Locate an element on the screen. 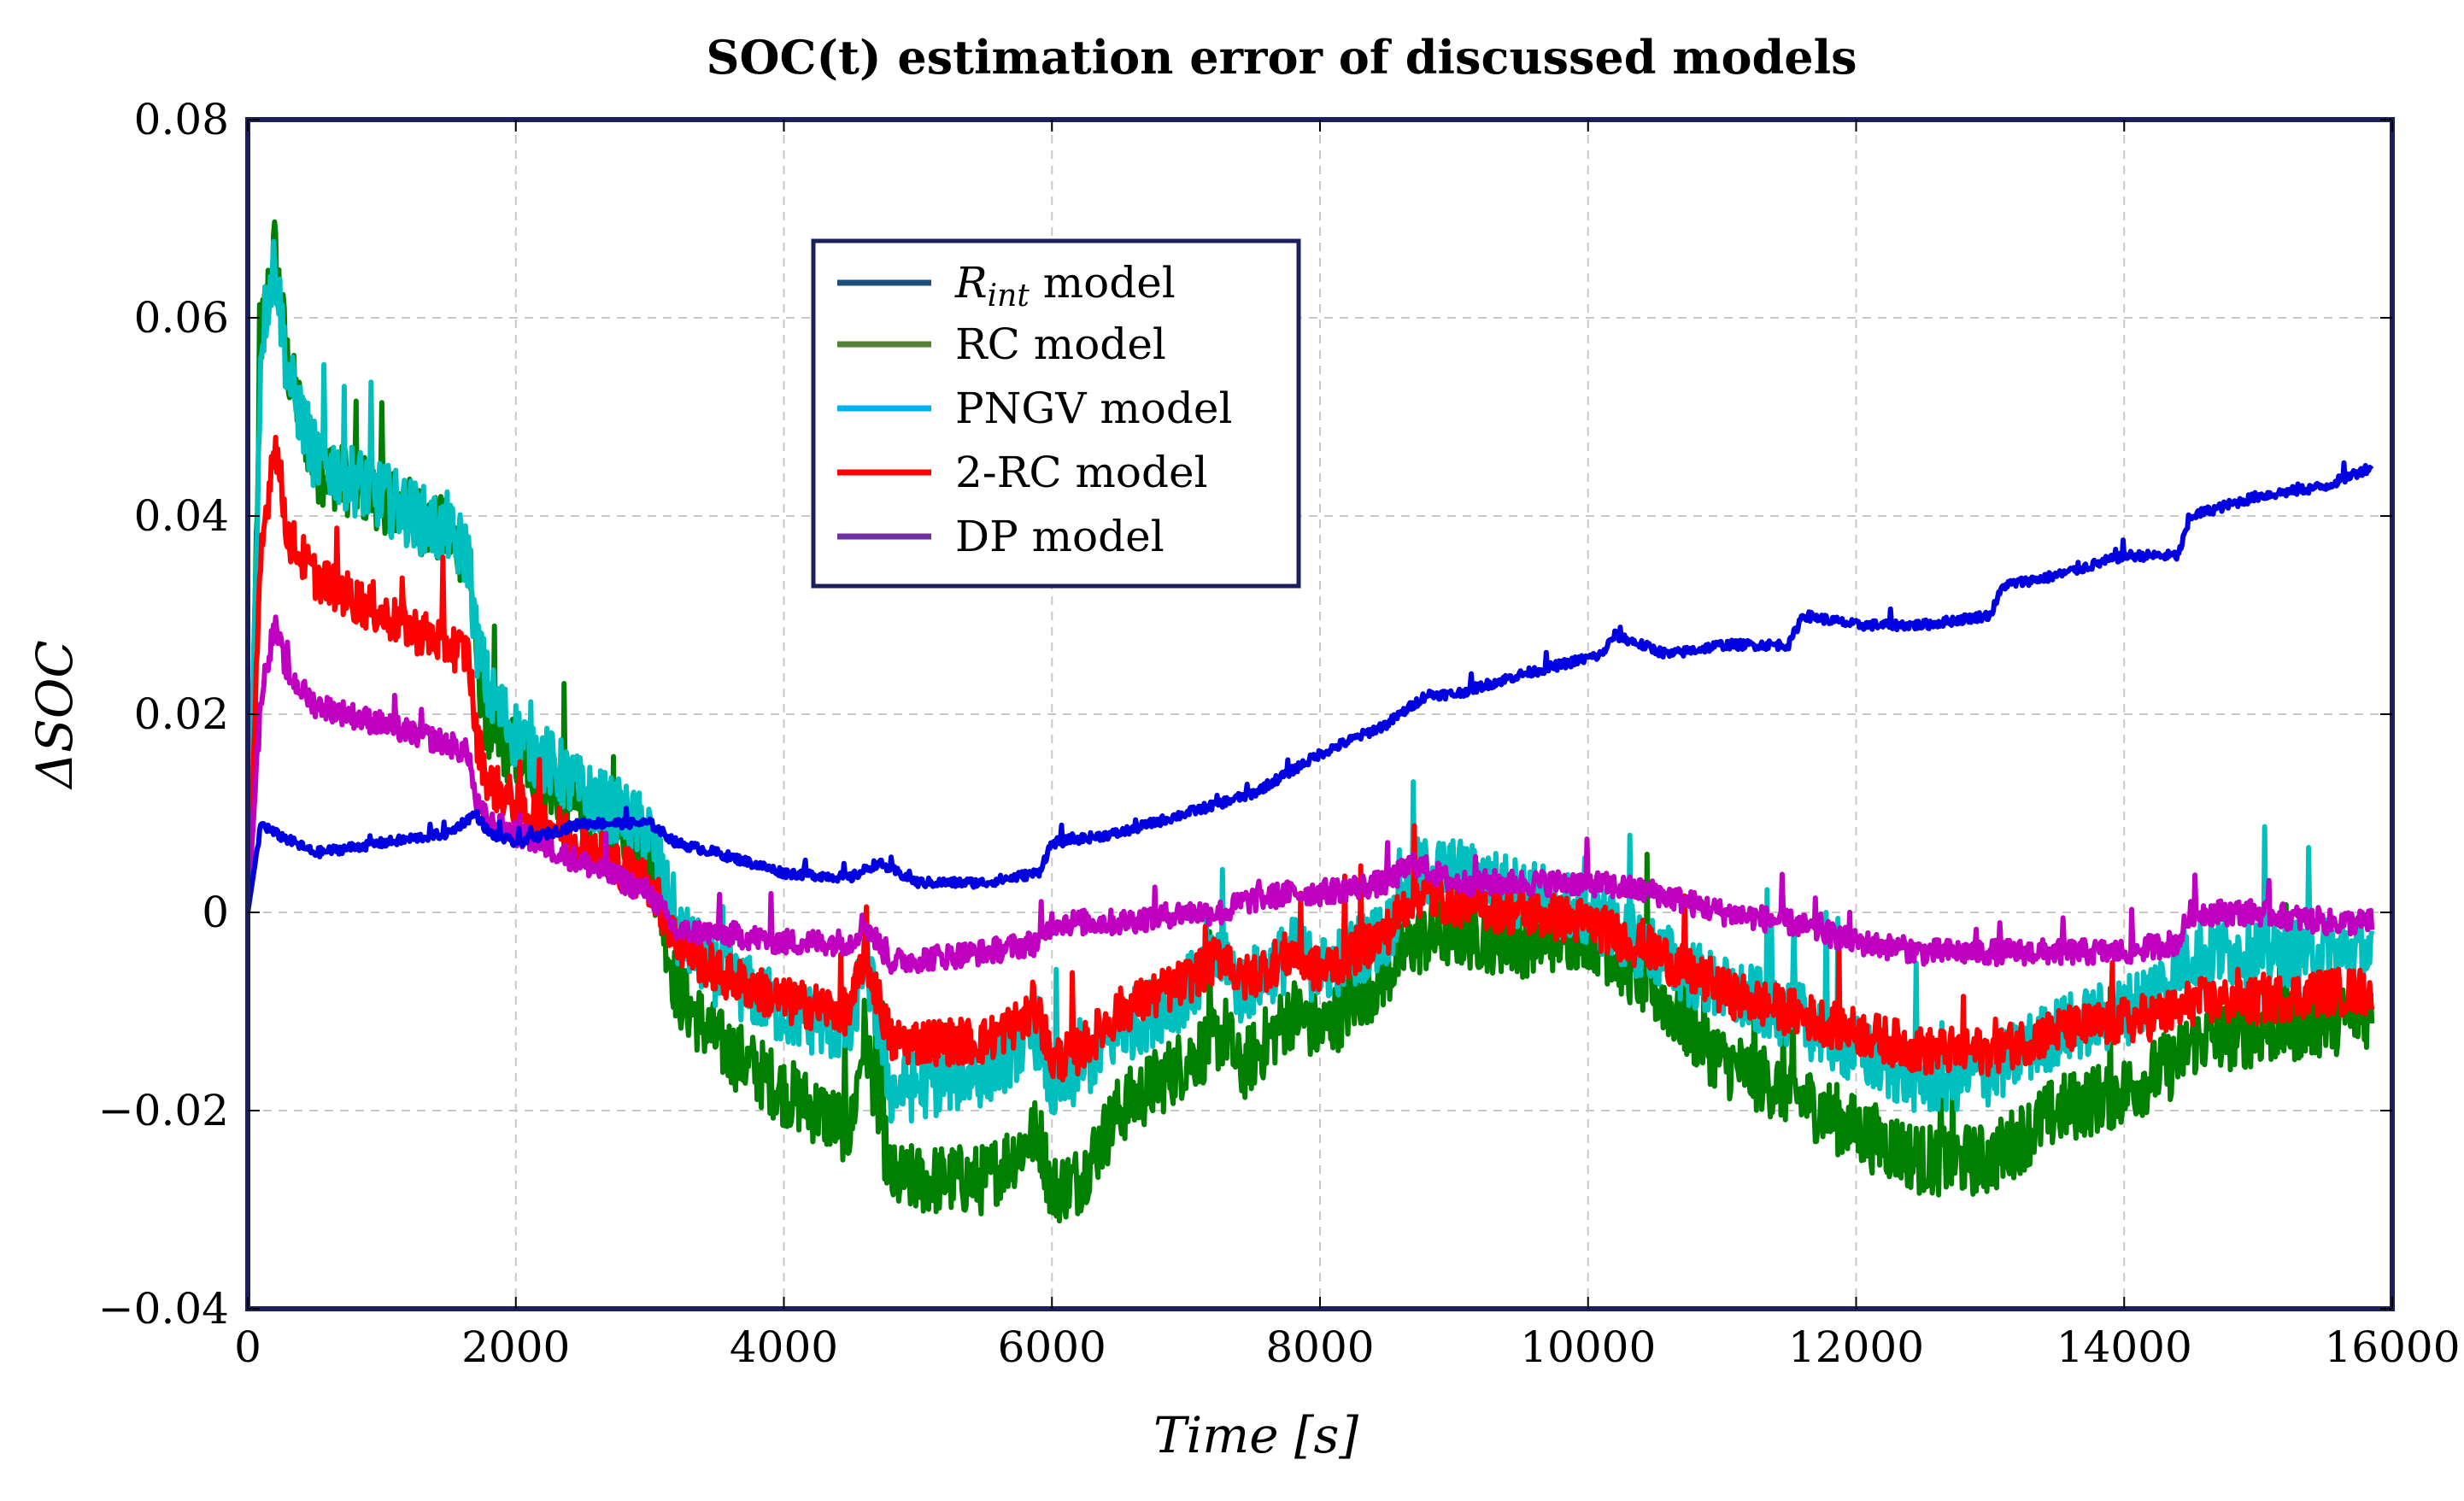  legend-box is located at coordinates (1056, 413).